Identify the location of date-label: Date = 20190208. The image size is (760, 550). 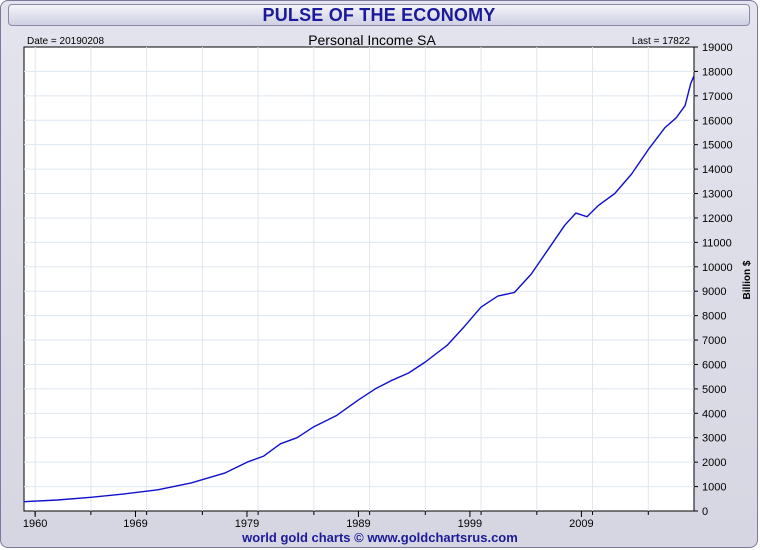
(65, 41).